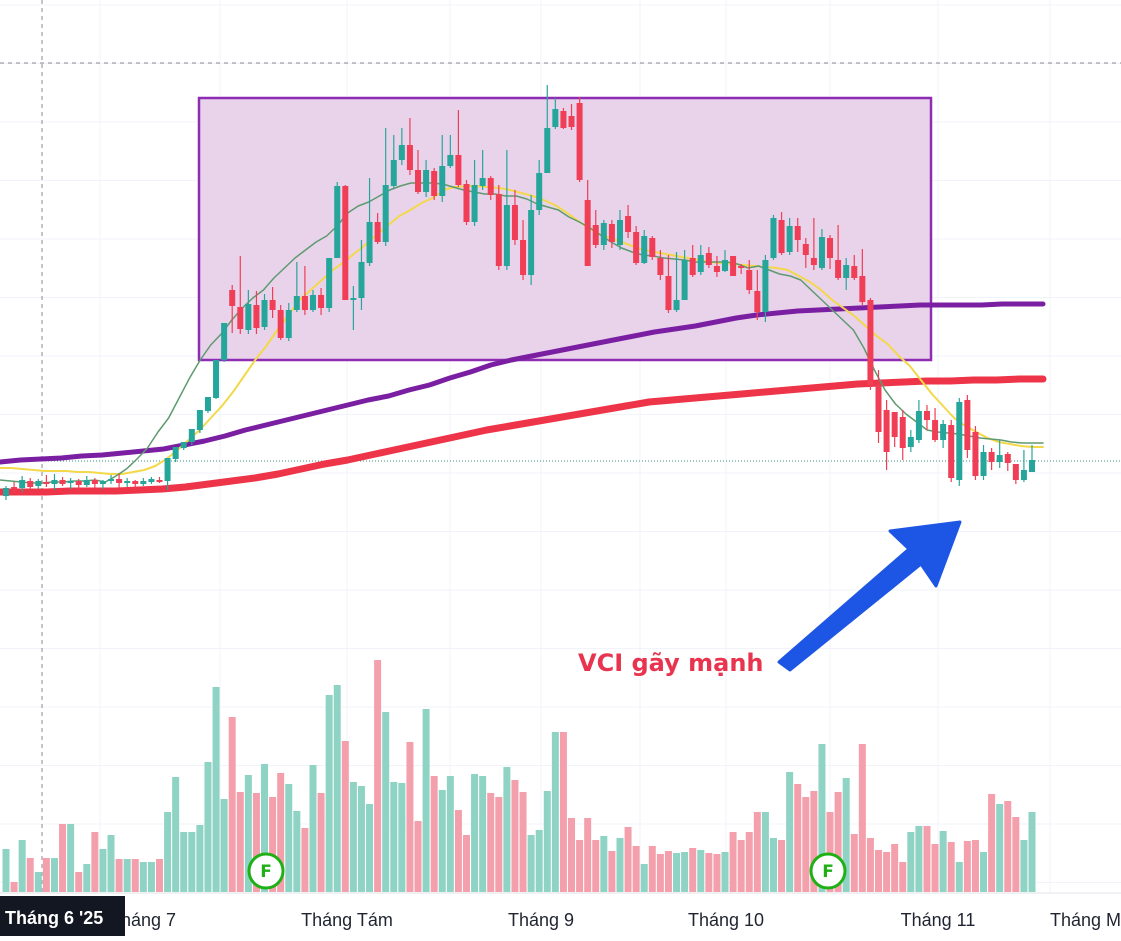 This screenshot has height=941, width=1121. I want to click on blue-arrow-icon, so click(869, 596).